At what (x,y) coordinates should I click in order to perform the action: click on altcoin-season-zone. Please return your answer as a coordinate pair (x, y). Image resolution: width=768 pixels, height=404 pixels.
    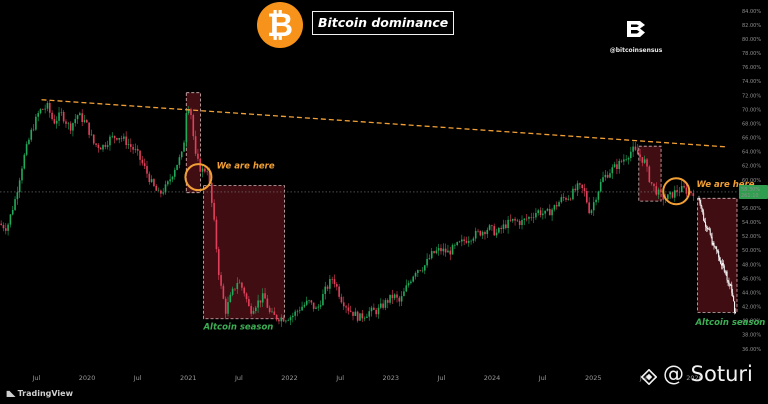
    Looking at the image, I should click on (244, 252).